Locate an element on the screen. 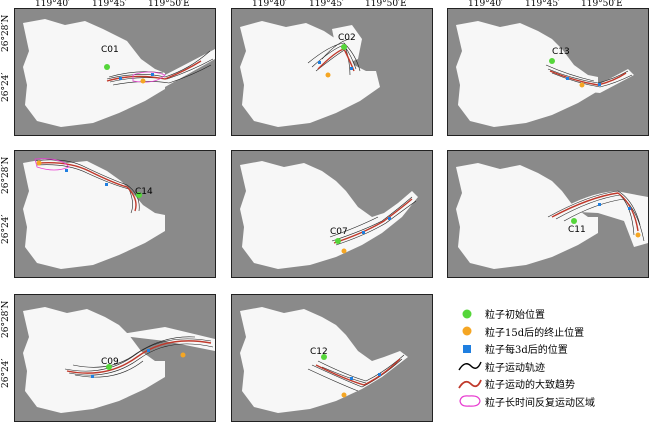 The image size is (650, 429). map-panel-c07: C07 is located at coordinates (332, 214).